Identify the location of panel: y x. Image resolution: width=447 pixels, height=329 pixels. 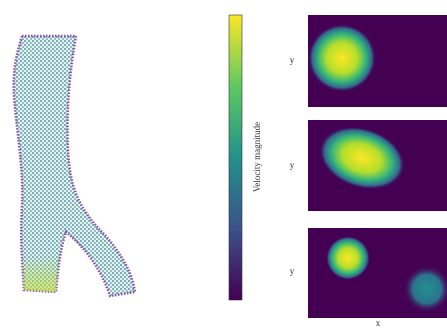
(368, 278).